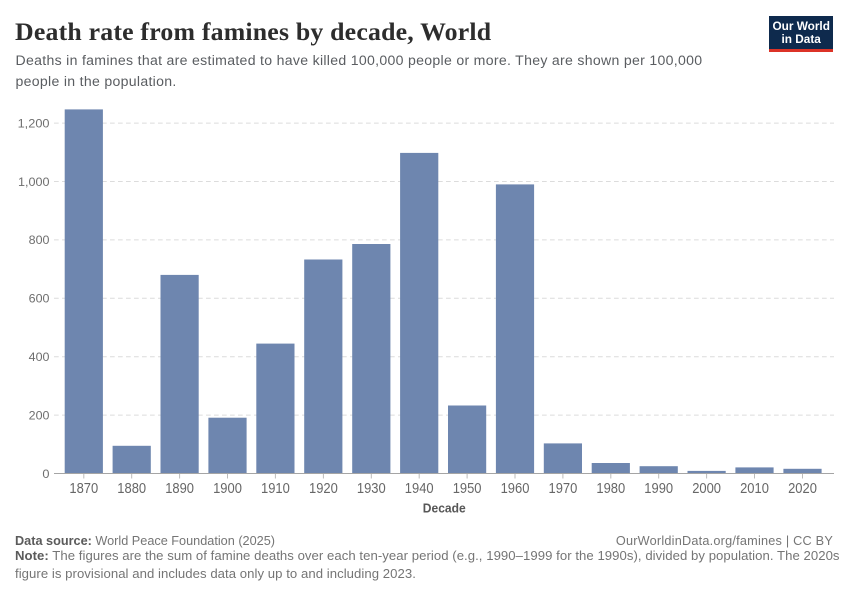 The width and height of the screenshot is (850, 600). I want to click on svg-text: 1900, so click(227, 489).